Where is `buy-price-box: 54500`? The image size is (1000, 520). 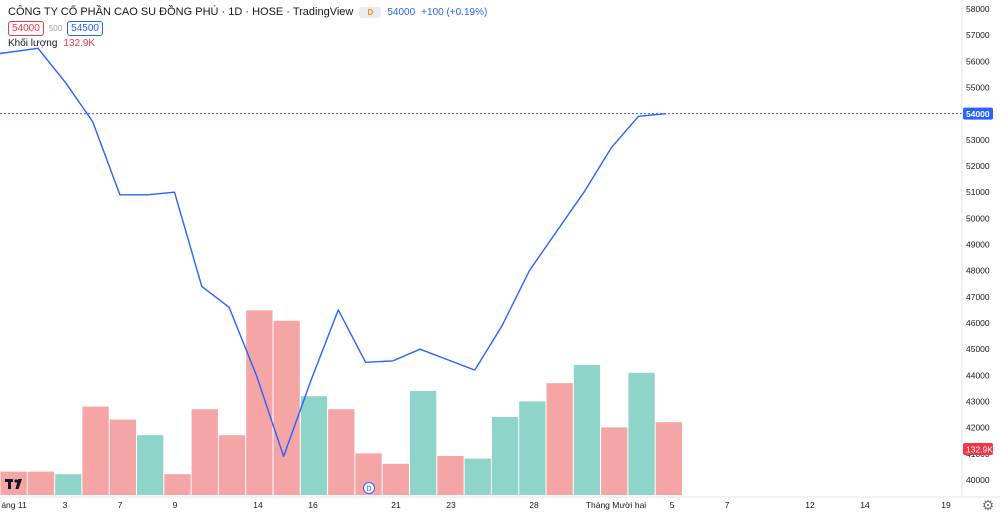 buy-price-box: 54500 is located at coordinates (85, 28).